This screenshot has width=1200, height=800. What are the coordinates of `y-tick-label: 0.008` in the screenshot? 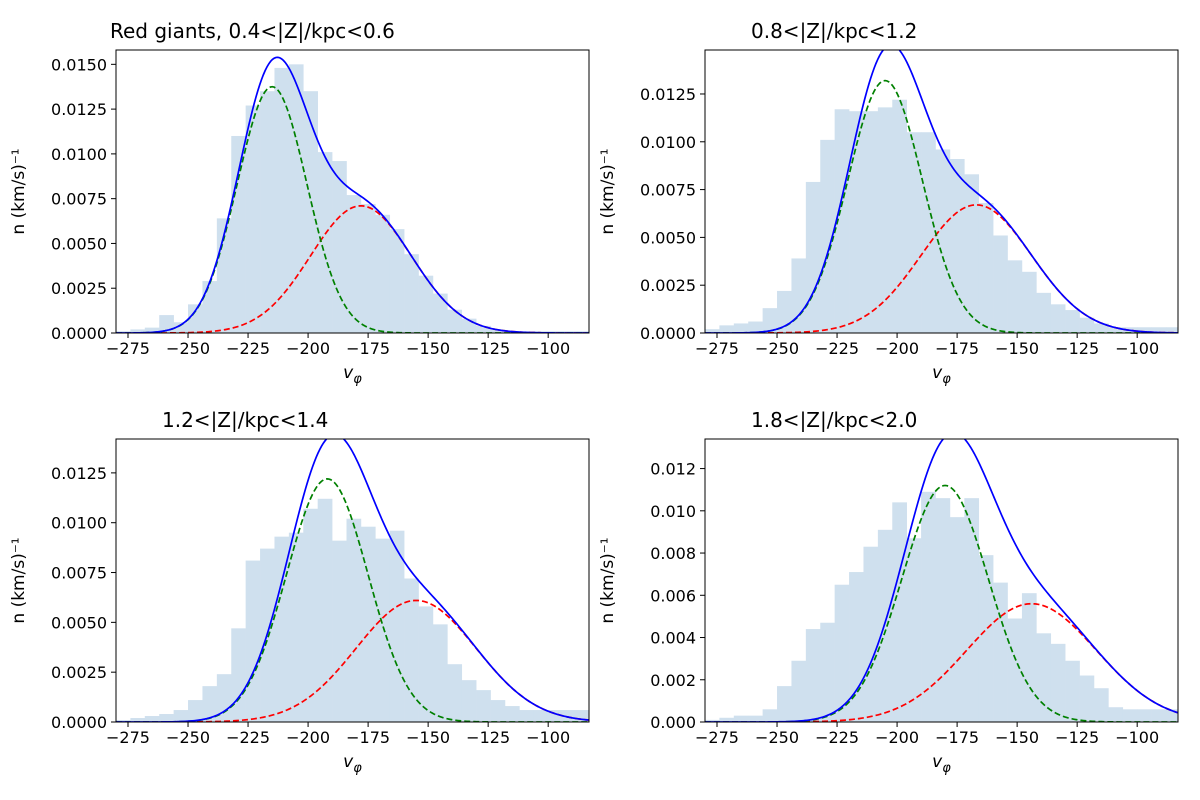 It's located at (673, 553).